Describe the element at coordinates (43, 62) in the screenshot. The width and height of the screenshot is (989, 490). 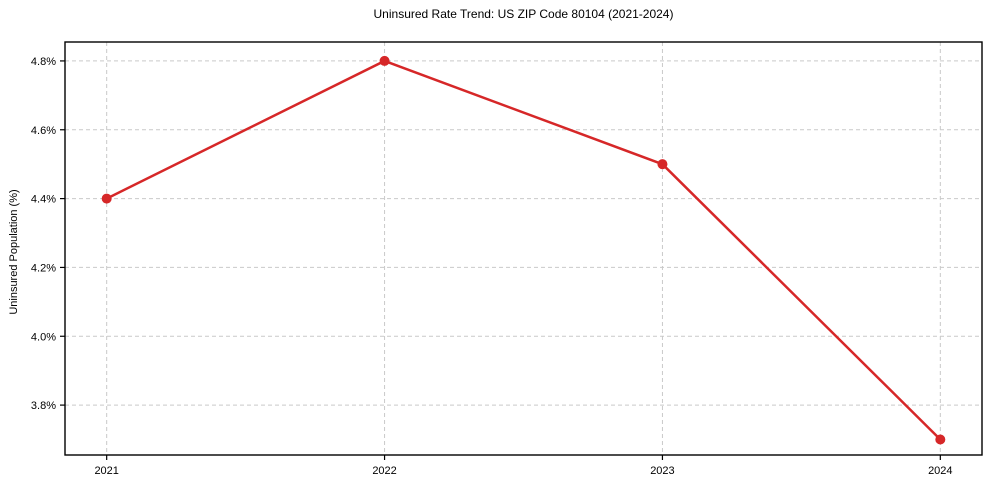
I see `y-tick-label: 4.8%` at that location.